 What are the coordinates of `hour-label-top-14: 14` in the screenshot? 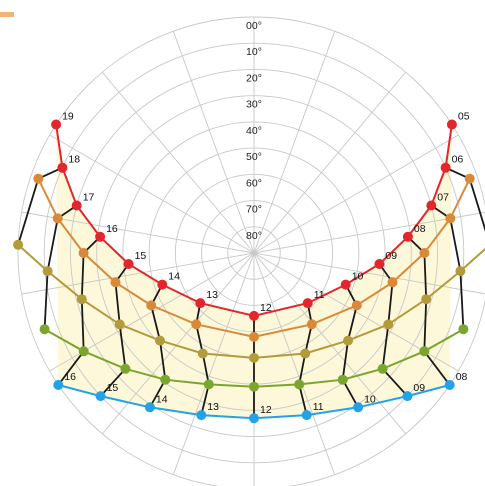 It's located at (174, 277).